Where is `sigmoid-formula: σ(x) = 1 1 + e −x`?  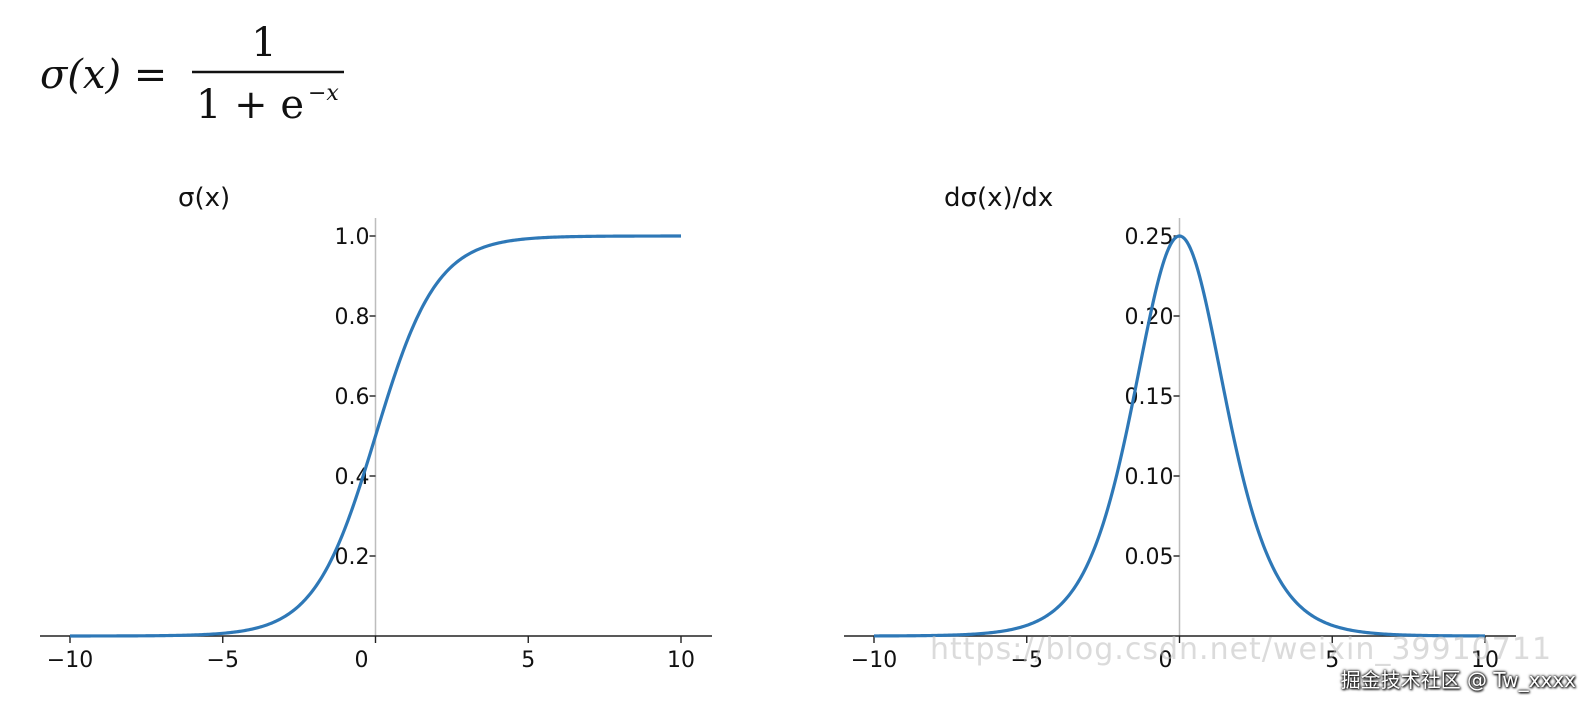
sigmoid-formula: σ(x) = 1 1 + e −x is located at coordinates (206, 74).